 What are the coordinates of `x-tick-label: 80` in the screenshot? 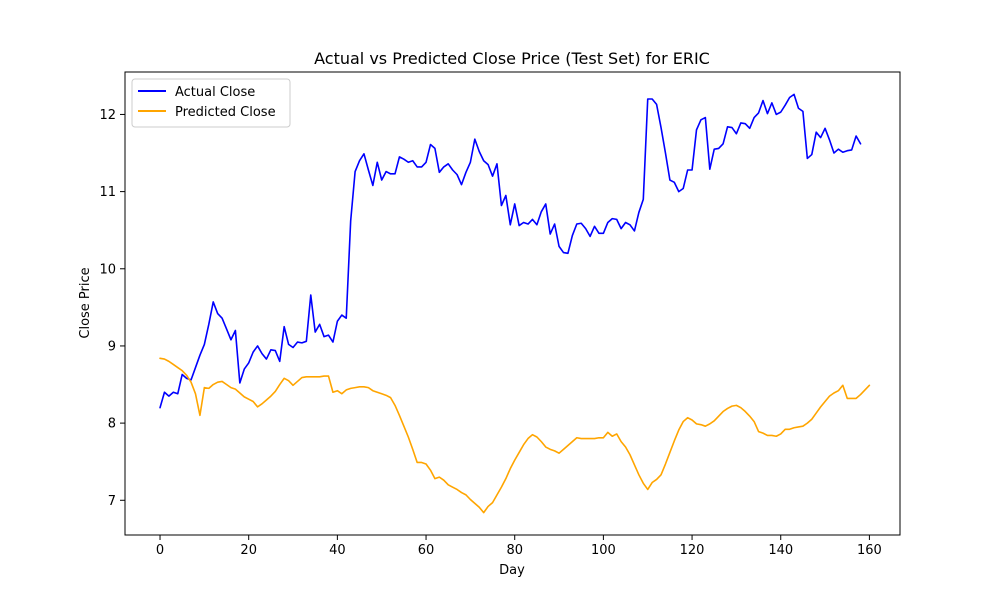 It's located at (514, 550).